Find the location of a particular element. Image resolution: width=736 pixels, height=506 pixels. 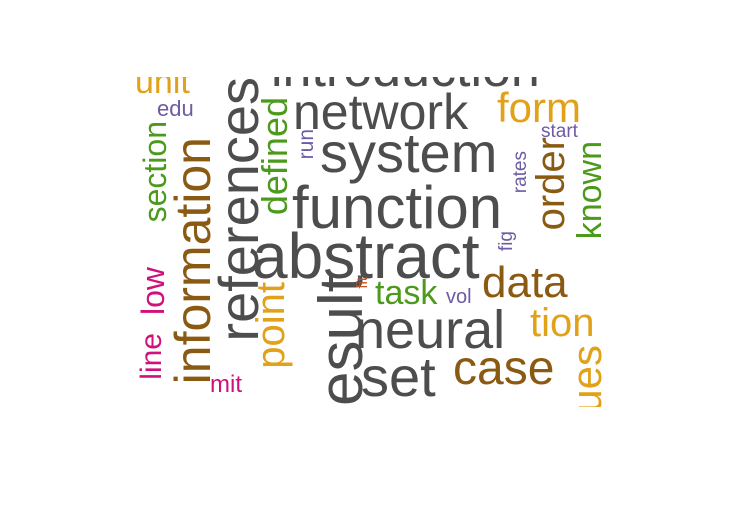

word-fig: fig is located at coordinates (506, 241).